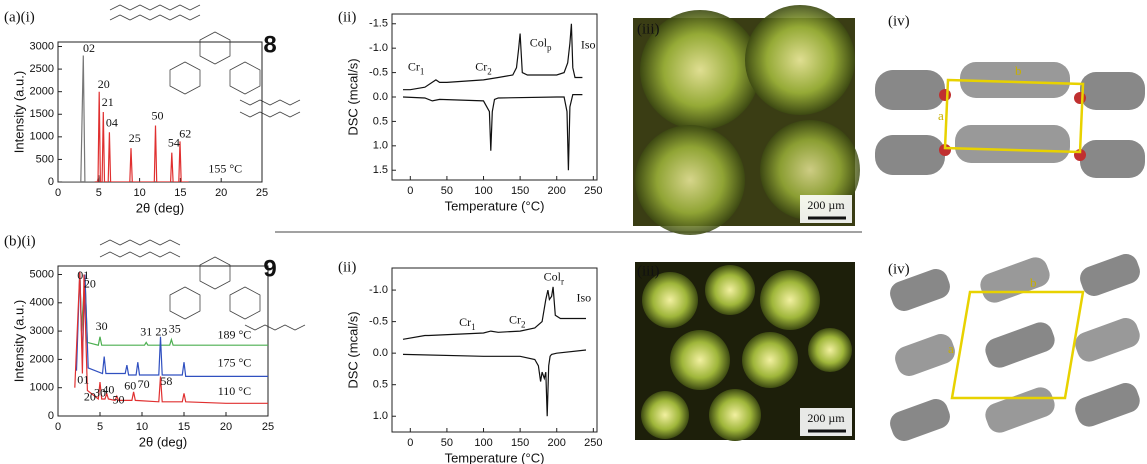 The width and height of the screenshot is (1147, 464). I want to click on annotation-text: 40, so click(108, 389).